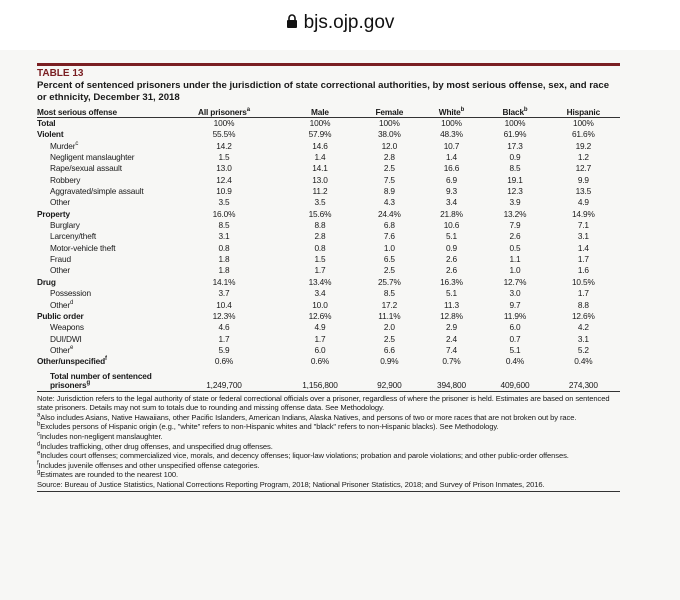 The height and width of the screenshot is (600, 680). What do you see at coordinates (451, 236) in the screenshot?
I see `cell: 5.1` at bounding box center [451, 236].